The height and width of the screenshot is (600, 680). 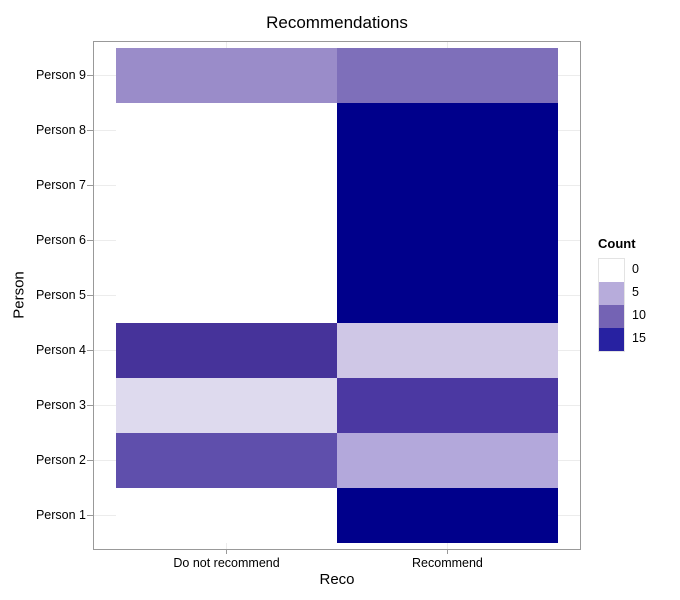 I want to click on chart-title: Recommendations, so click(x=337, y=22).